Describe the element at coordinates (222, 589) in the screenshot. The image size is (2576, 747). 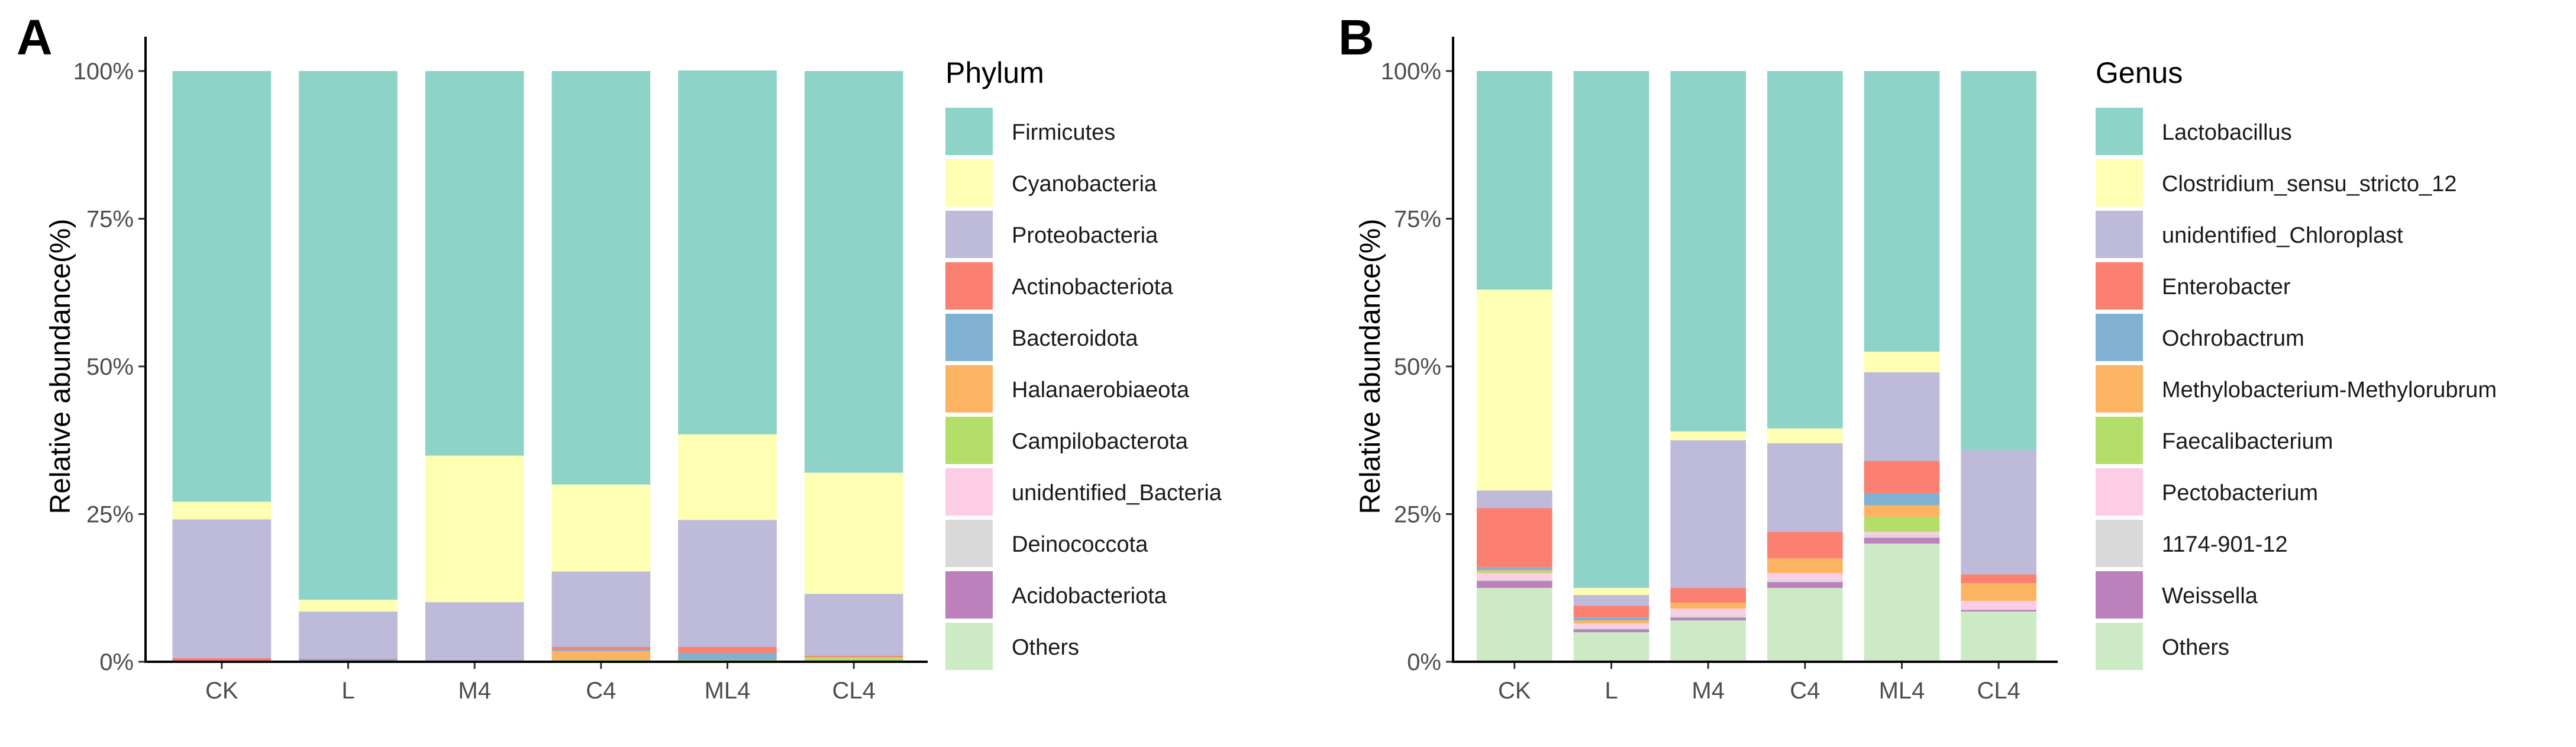
I see `bar-segment-ck-proteobacteria` at that location.